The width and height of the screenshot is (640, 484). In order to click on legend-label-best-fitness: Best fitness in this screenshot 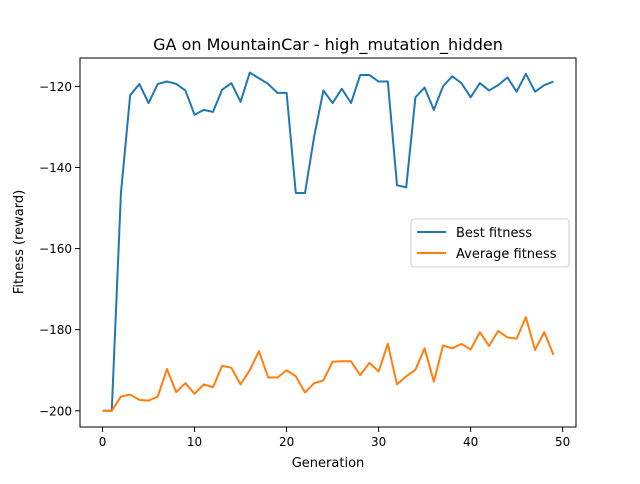, I will do `click(494, 233)`.